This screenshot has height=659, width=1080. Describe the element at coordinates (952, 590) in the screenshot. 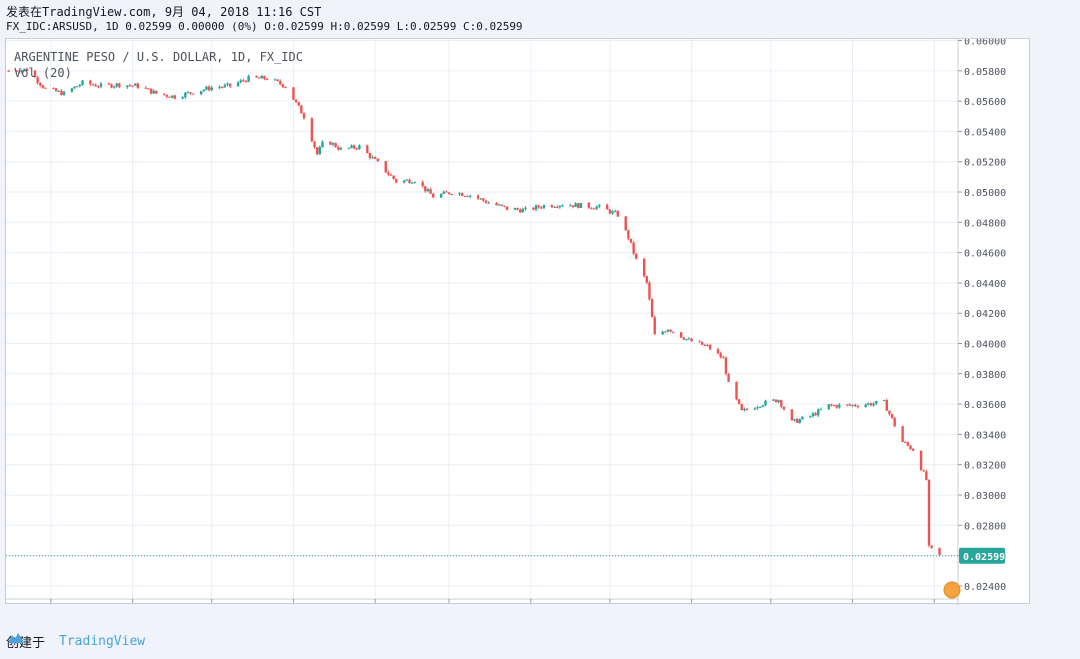

I see `currency-flag-icon` at that location.